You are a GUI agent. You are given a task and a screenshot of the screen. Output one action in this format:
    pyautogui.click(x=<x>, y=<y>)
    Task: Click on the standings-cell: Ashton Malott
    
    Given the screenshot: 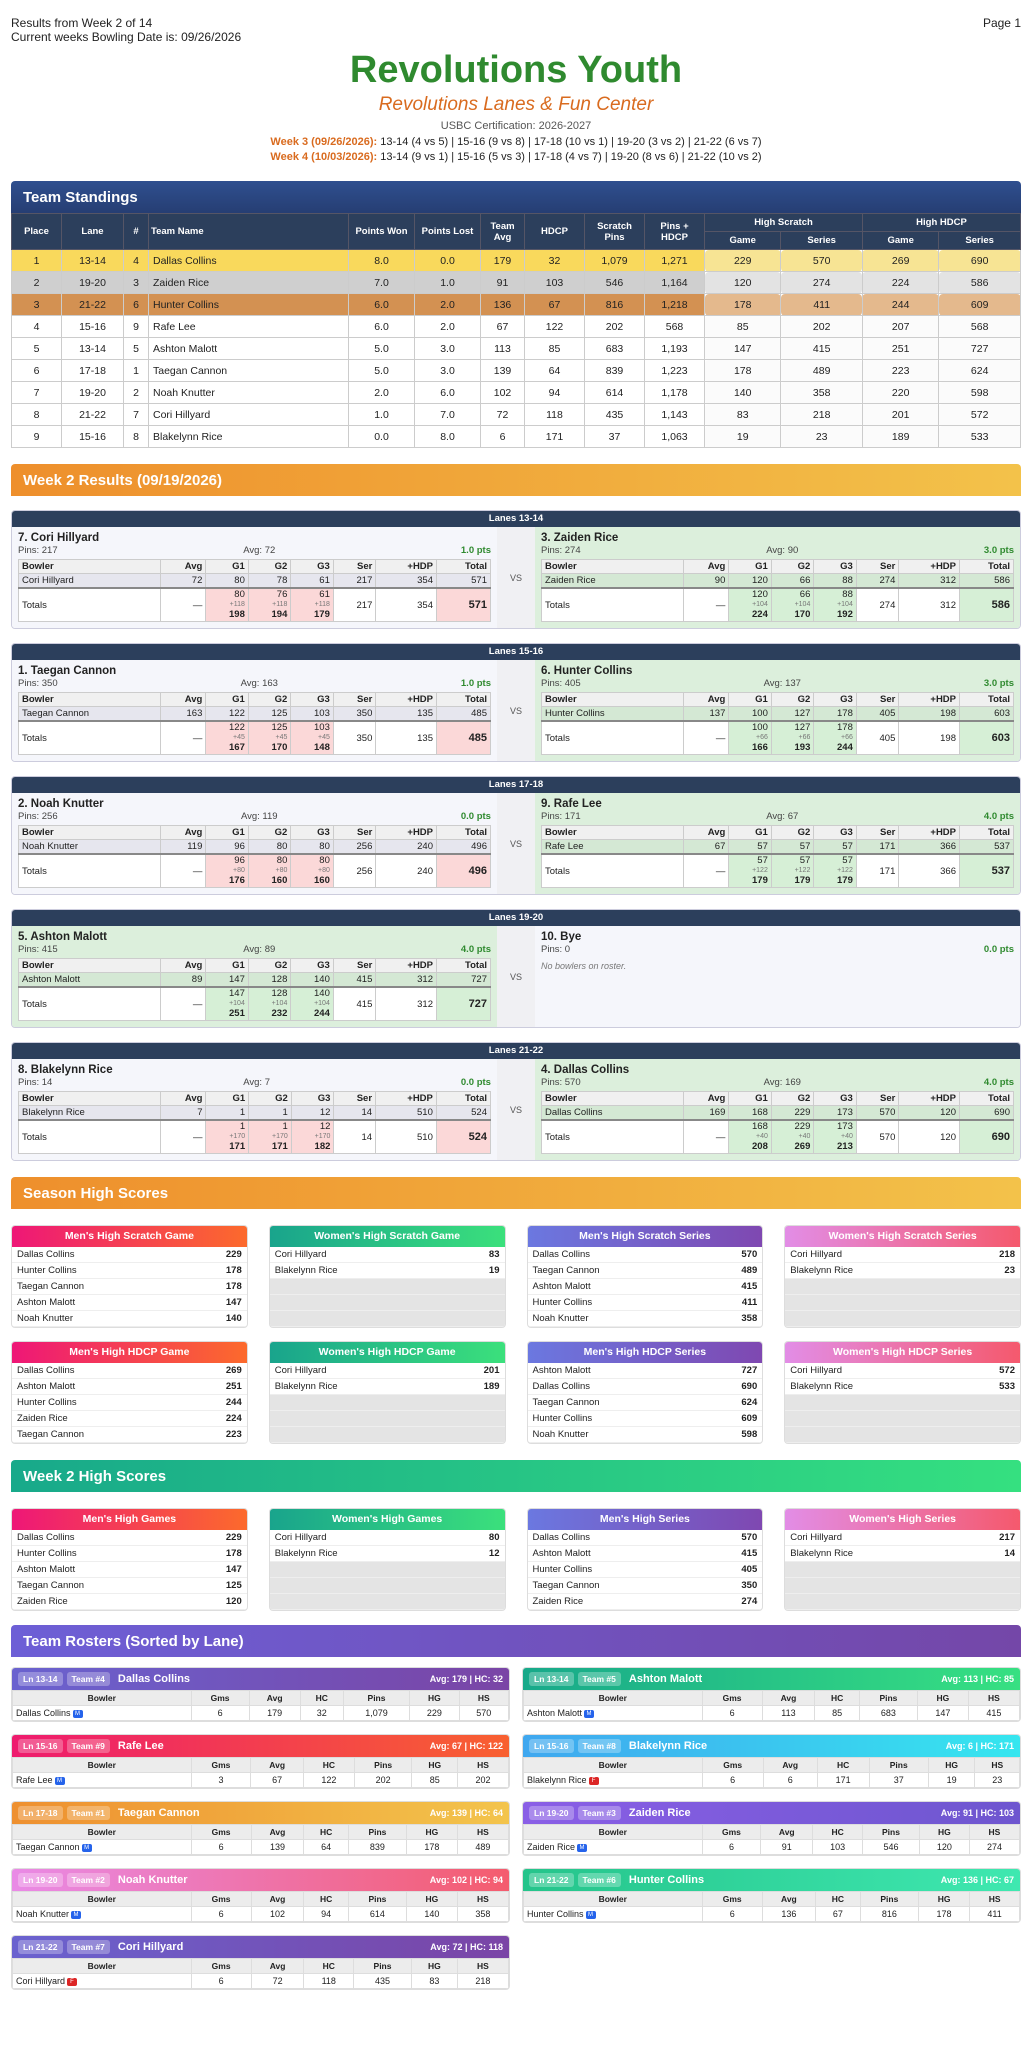 What is the action you would take?
    pyautogui.click(x=248, y=348)
    